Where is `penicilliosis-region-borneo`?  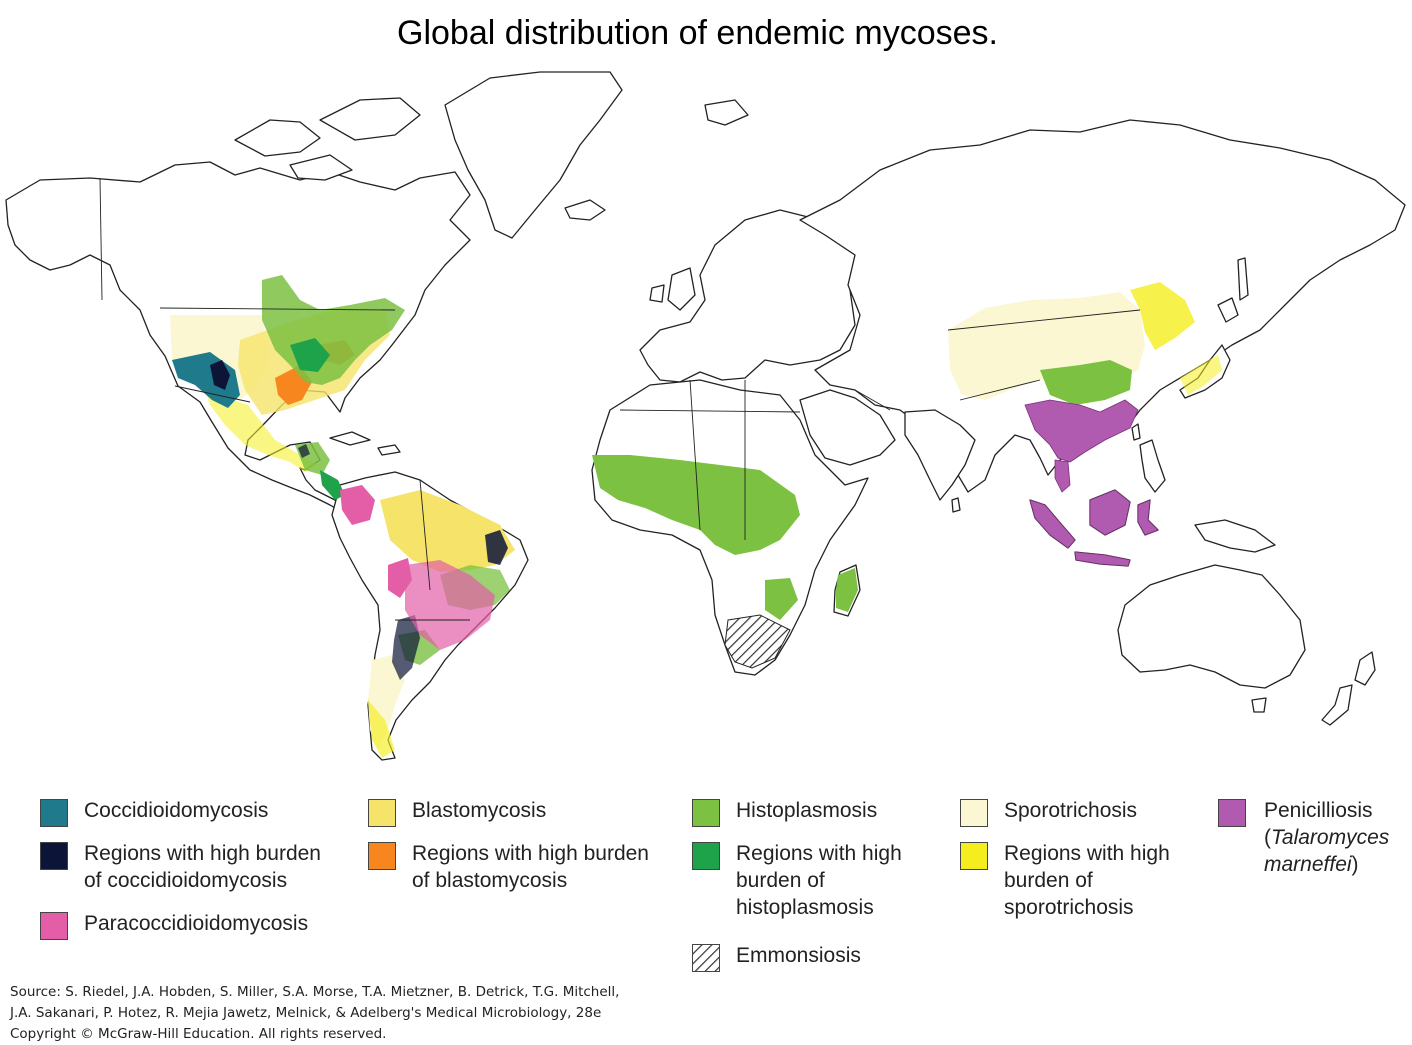 penicilliosis-region-borneo is located at coordinates (1110, 512).